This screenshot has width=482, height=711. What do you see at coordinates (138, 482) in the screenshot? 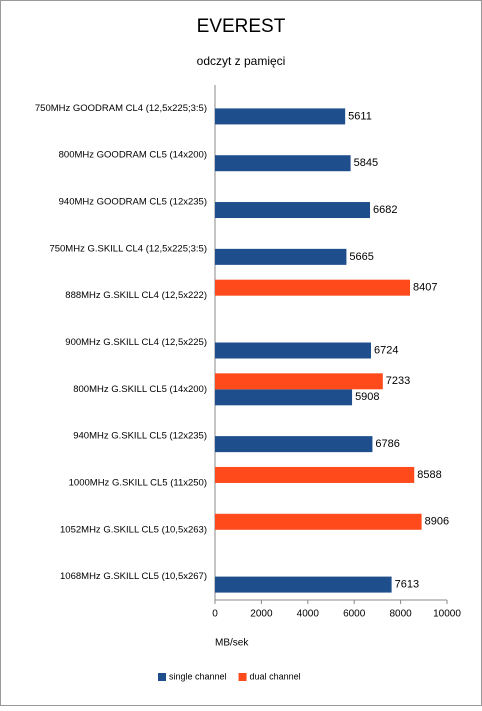
I see `y-tick-label: 1000MHz G.SKILL CL5 (11x250)` at bounding box center [138, 482].